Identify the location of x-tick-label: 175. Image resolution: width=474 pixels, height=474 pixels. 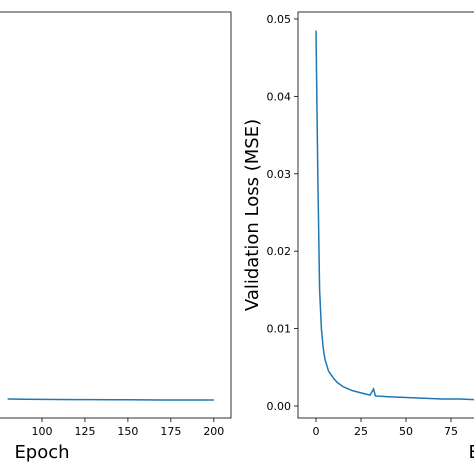
(170, 431).